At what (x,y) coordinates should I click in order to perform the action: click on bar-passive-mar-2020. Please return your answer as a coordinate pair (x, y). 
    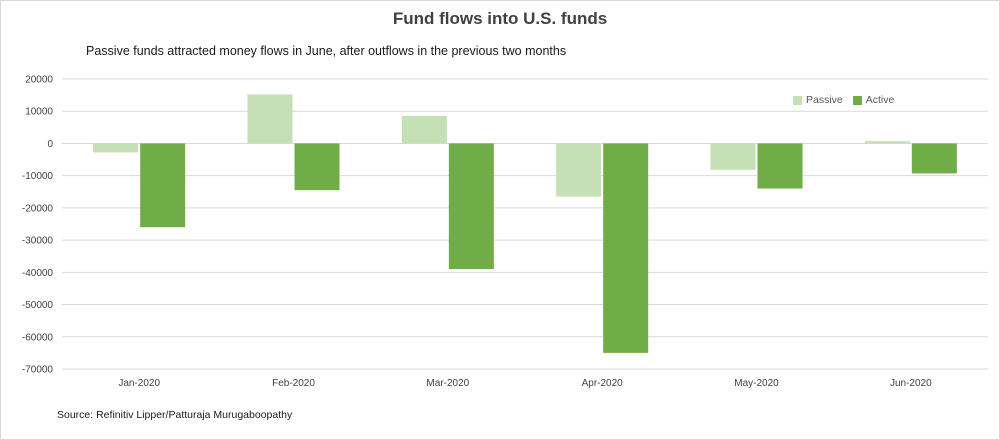
    Looking at the image, I should click on (424, 130).